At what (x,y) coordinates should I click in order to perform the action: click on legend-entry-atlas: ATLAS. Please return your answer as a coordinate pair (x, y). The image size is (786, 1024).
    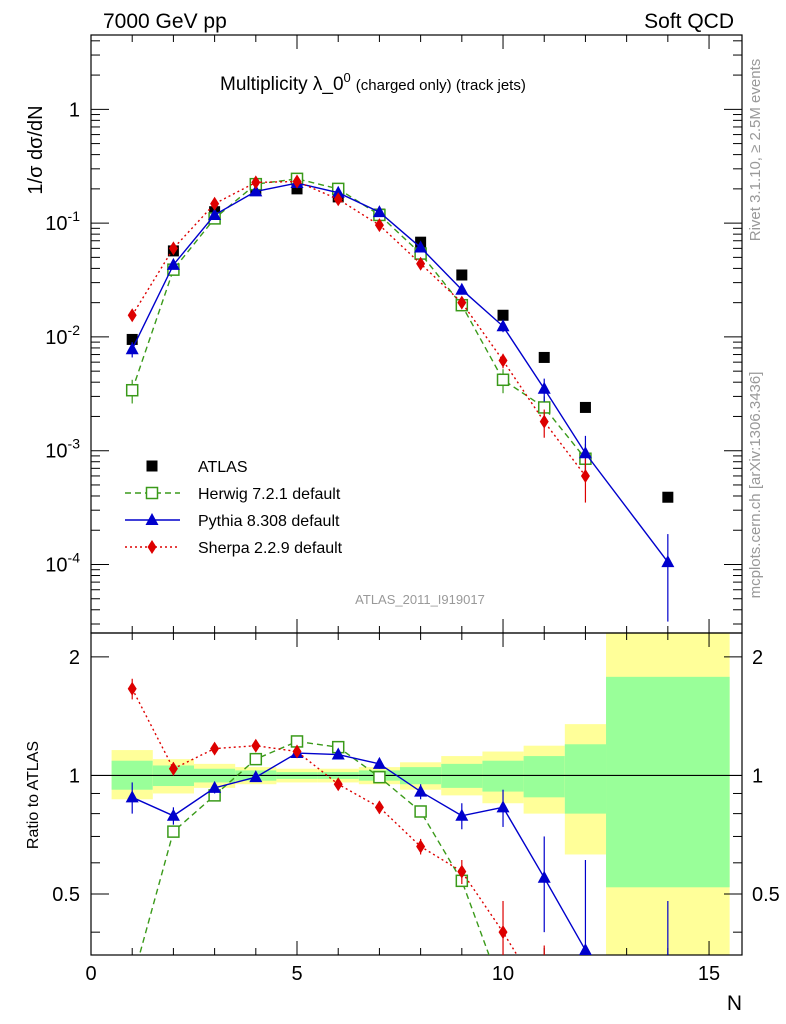
    Looking at the image, I should click on (197, 467).